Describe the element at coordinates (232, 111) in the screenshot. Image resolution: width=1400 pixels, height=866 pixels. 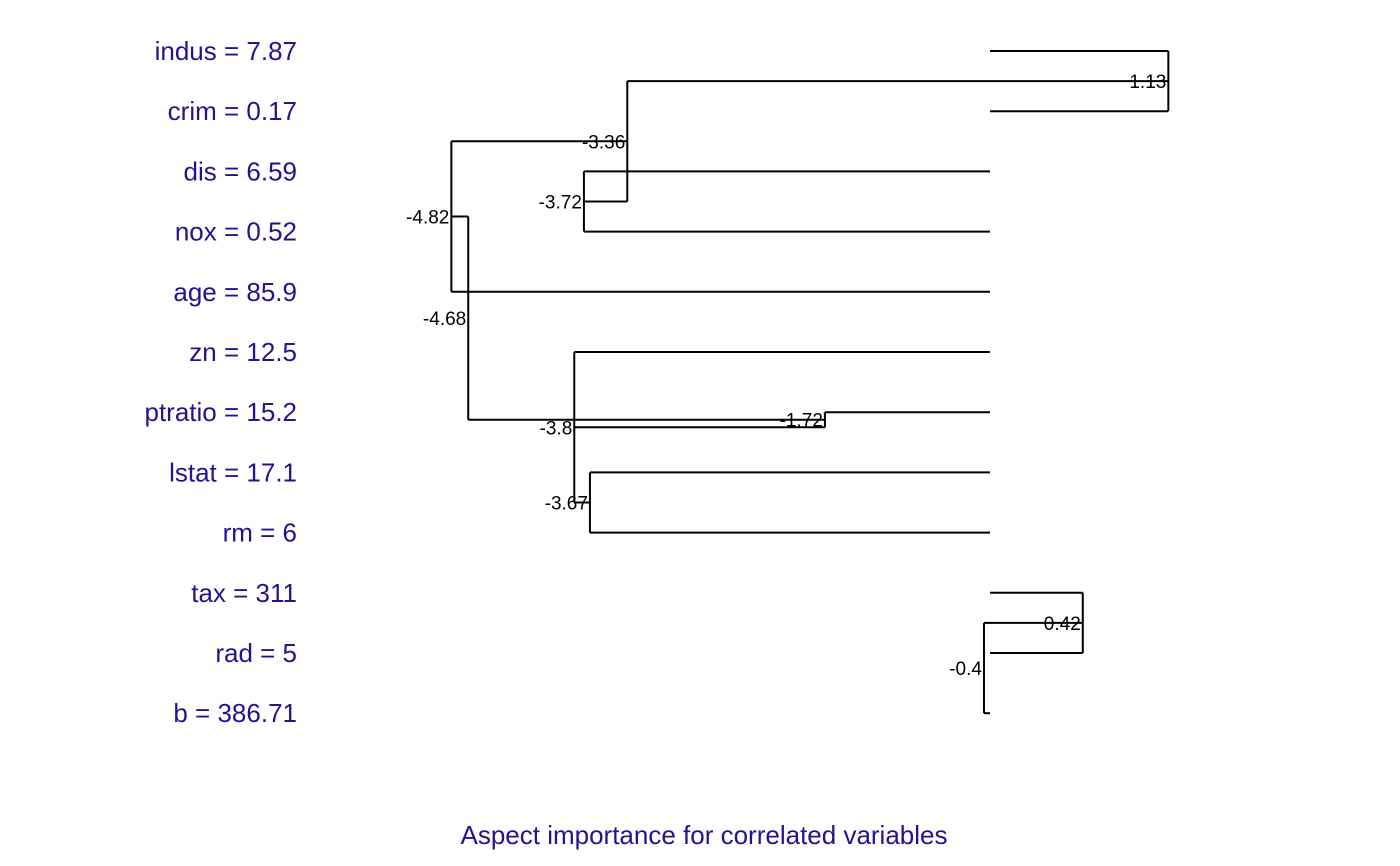
I see `leaf-label-crim: crim = 0.17` at that location.